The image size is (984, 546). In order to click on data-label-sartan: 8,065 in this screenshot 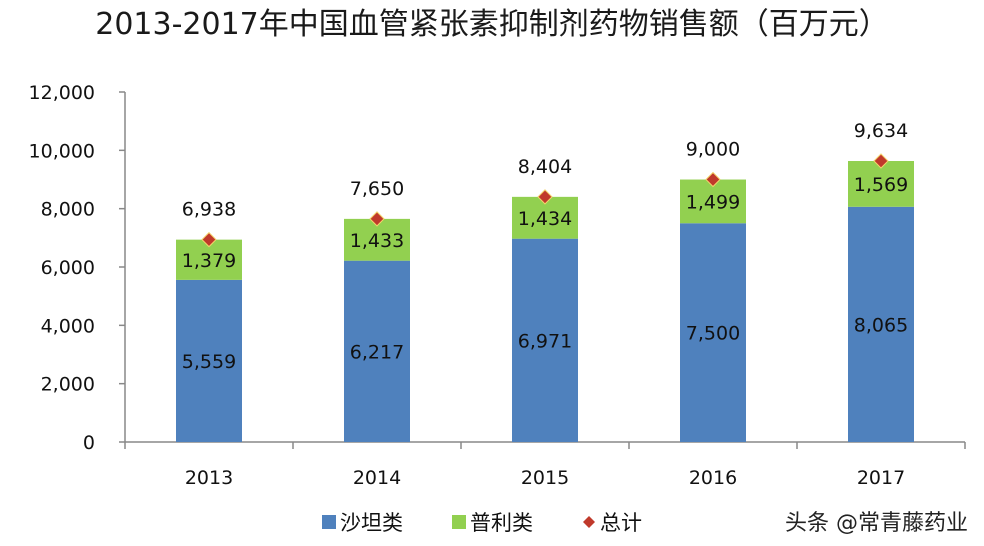, I will do `click(881, 325)`.